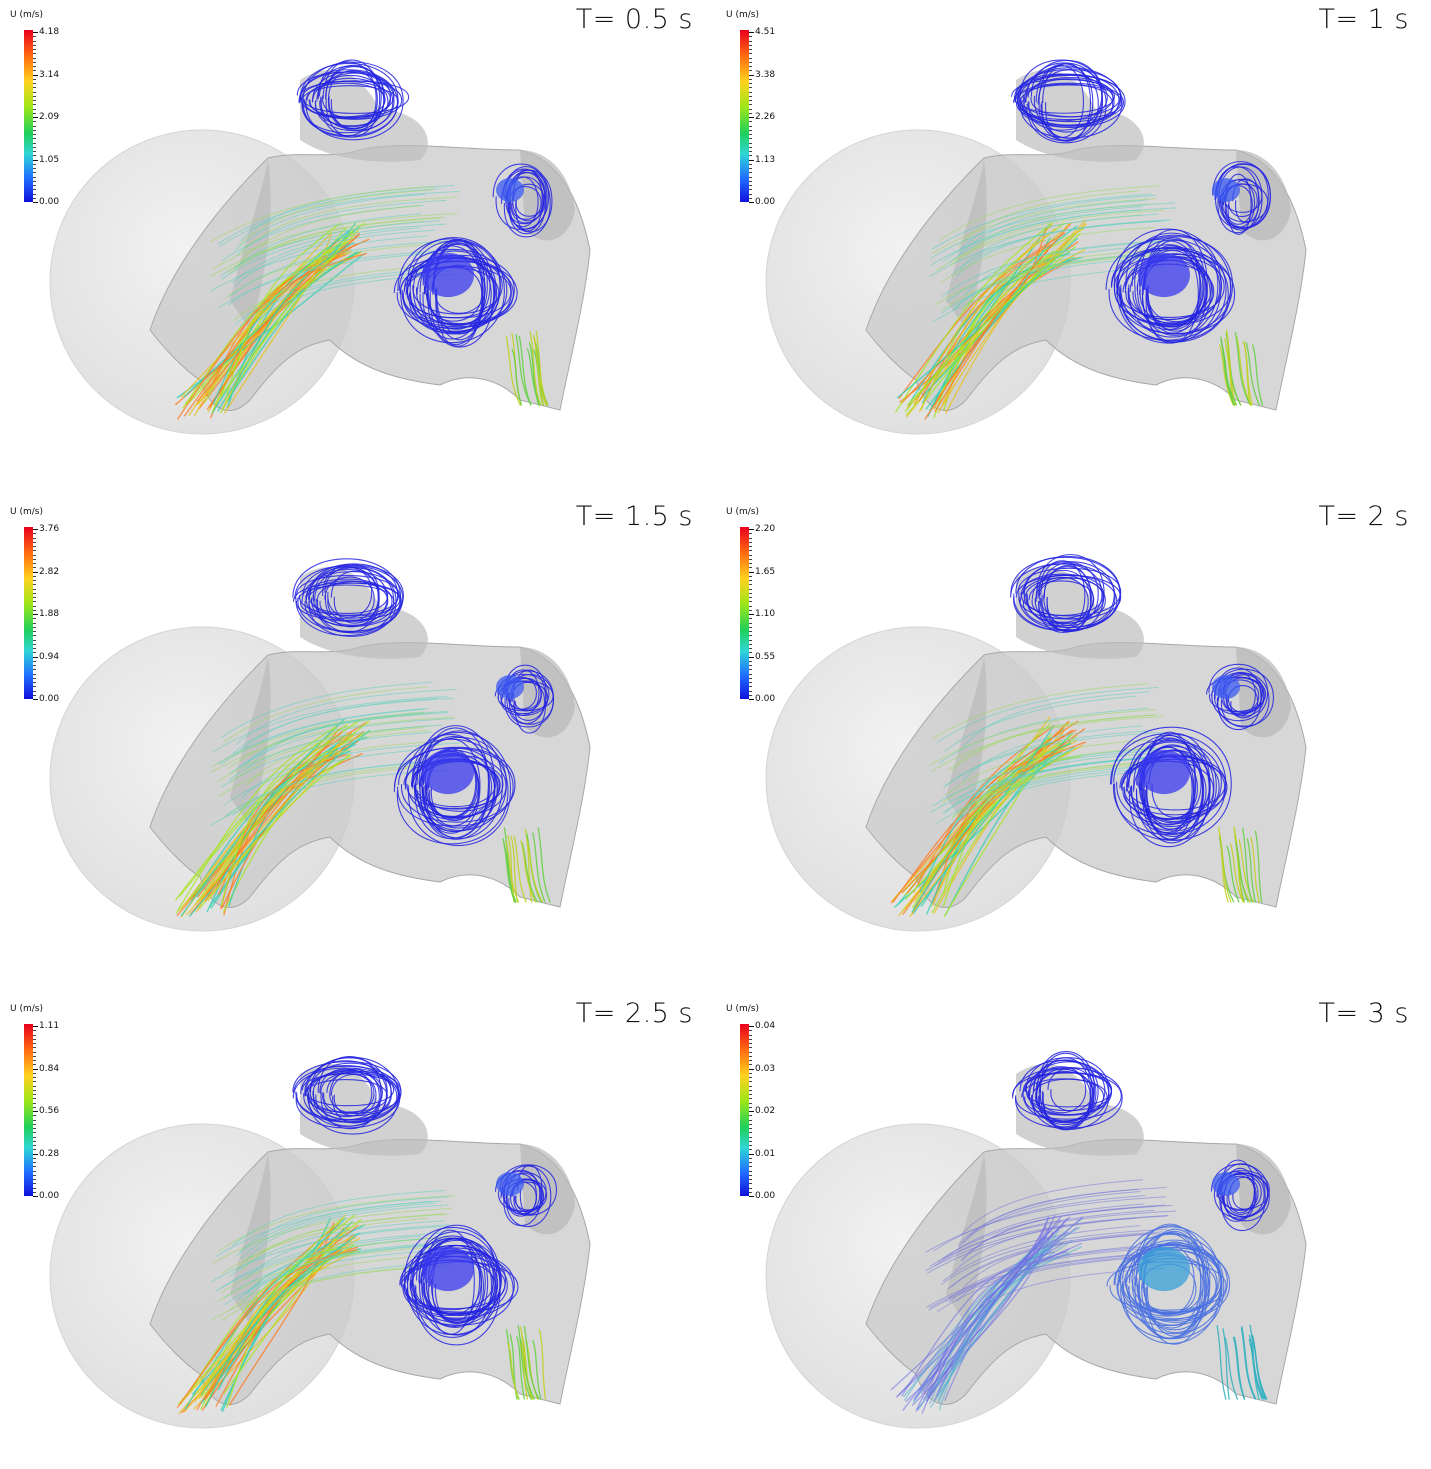  I want to click on main-channel-streamlines, so click(1052, 254).